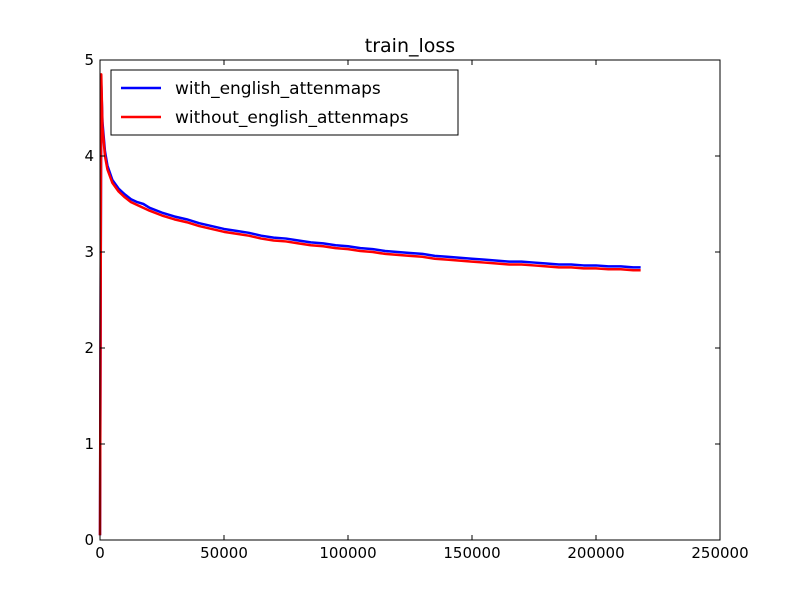  I want to click on x-tick-label: 50000, so click(224, 553).